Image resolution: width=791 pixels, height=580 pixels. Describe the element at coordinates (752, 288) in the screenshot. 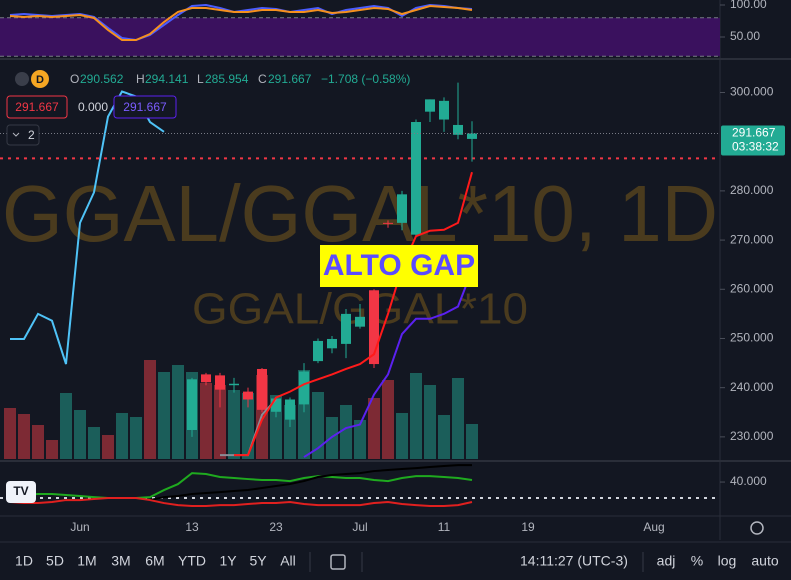

I see `y-tick-label: 260.000` at that location.